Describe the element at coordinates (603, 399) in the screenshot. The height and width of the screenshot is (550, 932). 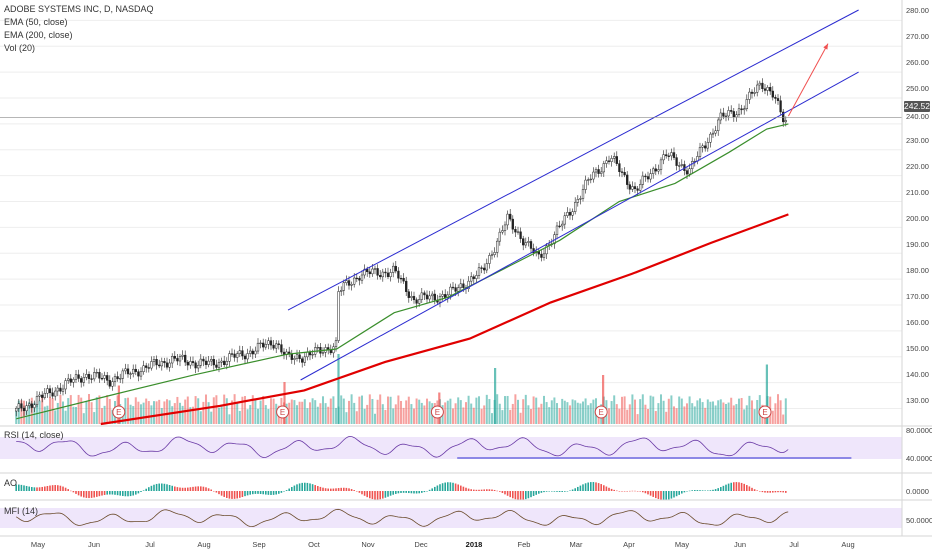
I see `volume-spike` at that location.